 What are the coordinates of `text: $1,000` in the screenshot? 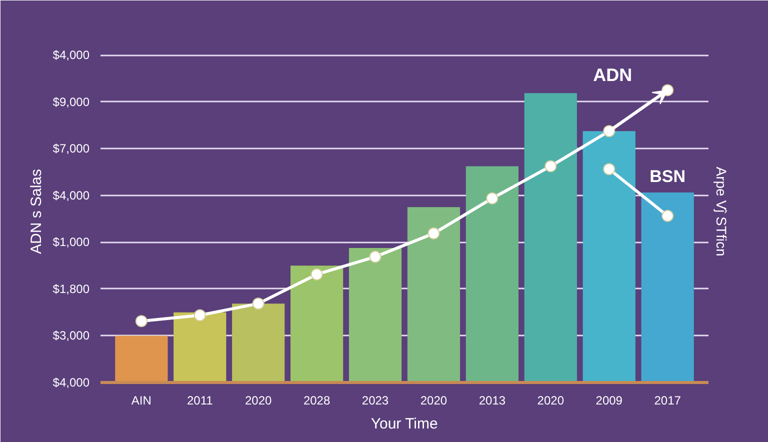 It's located at (71, 242).